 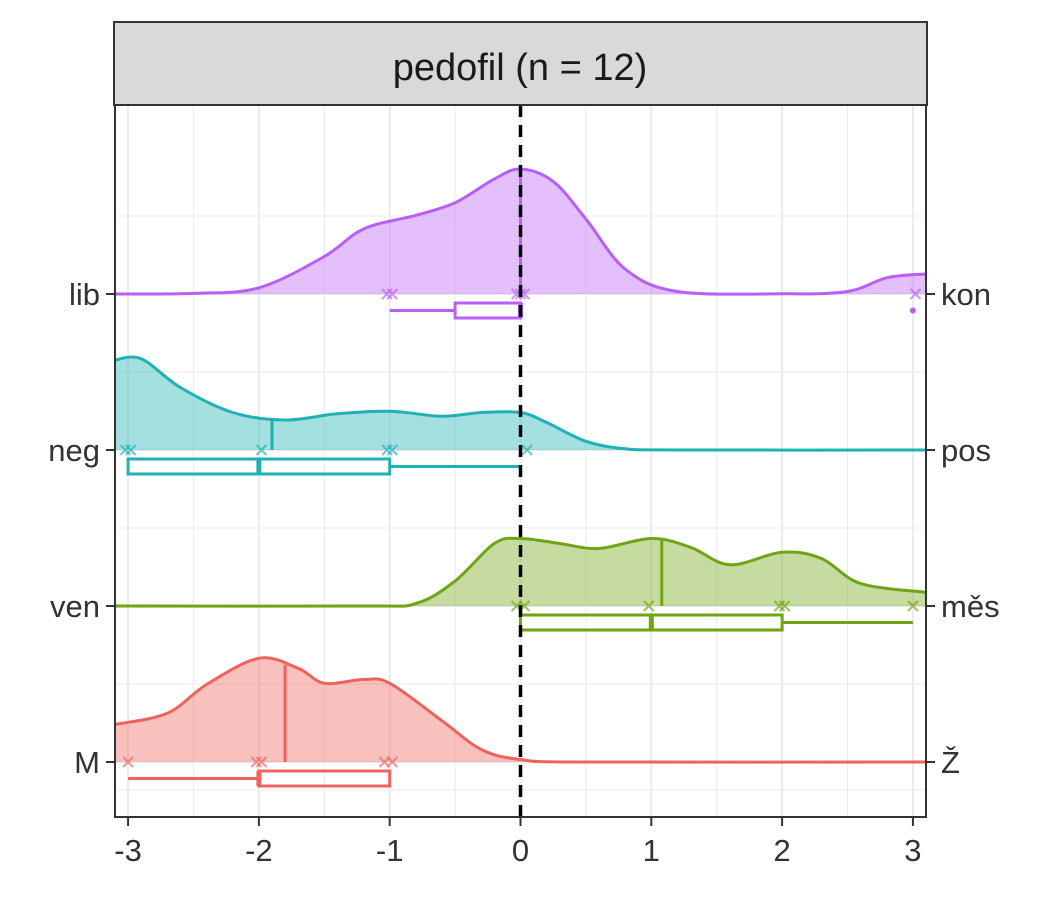 I want to click on y-tick-label-right: kon, so click(x=966, y=294).